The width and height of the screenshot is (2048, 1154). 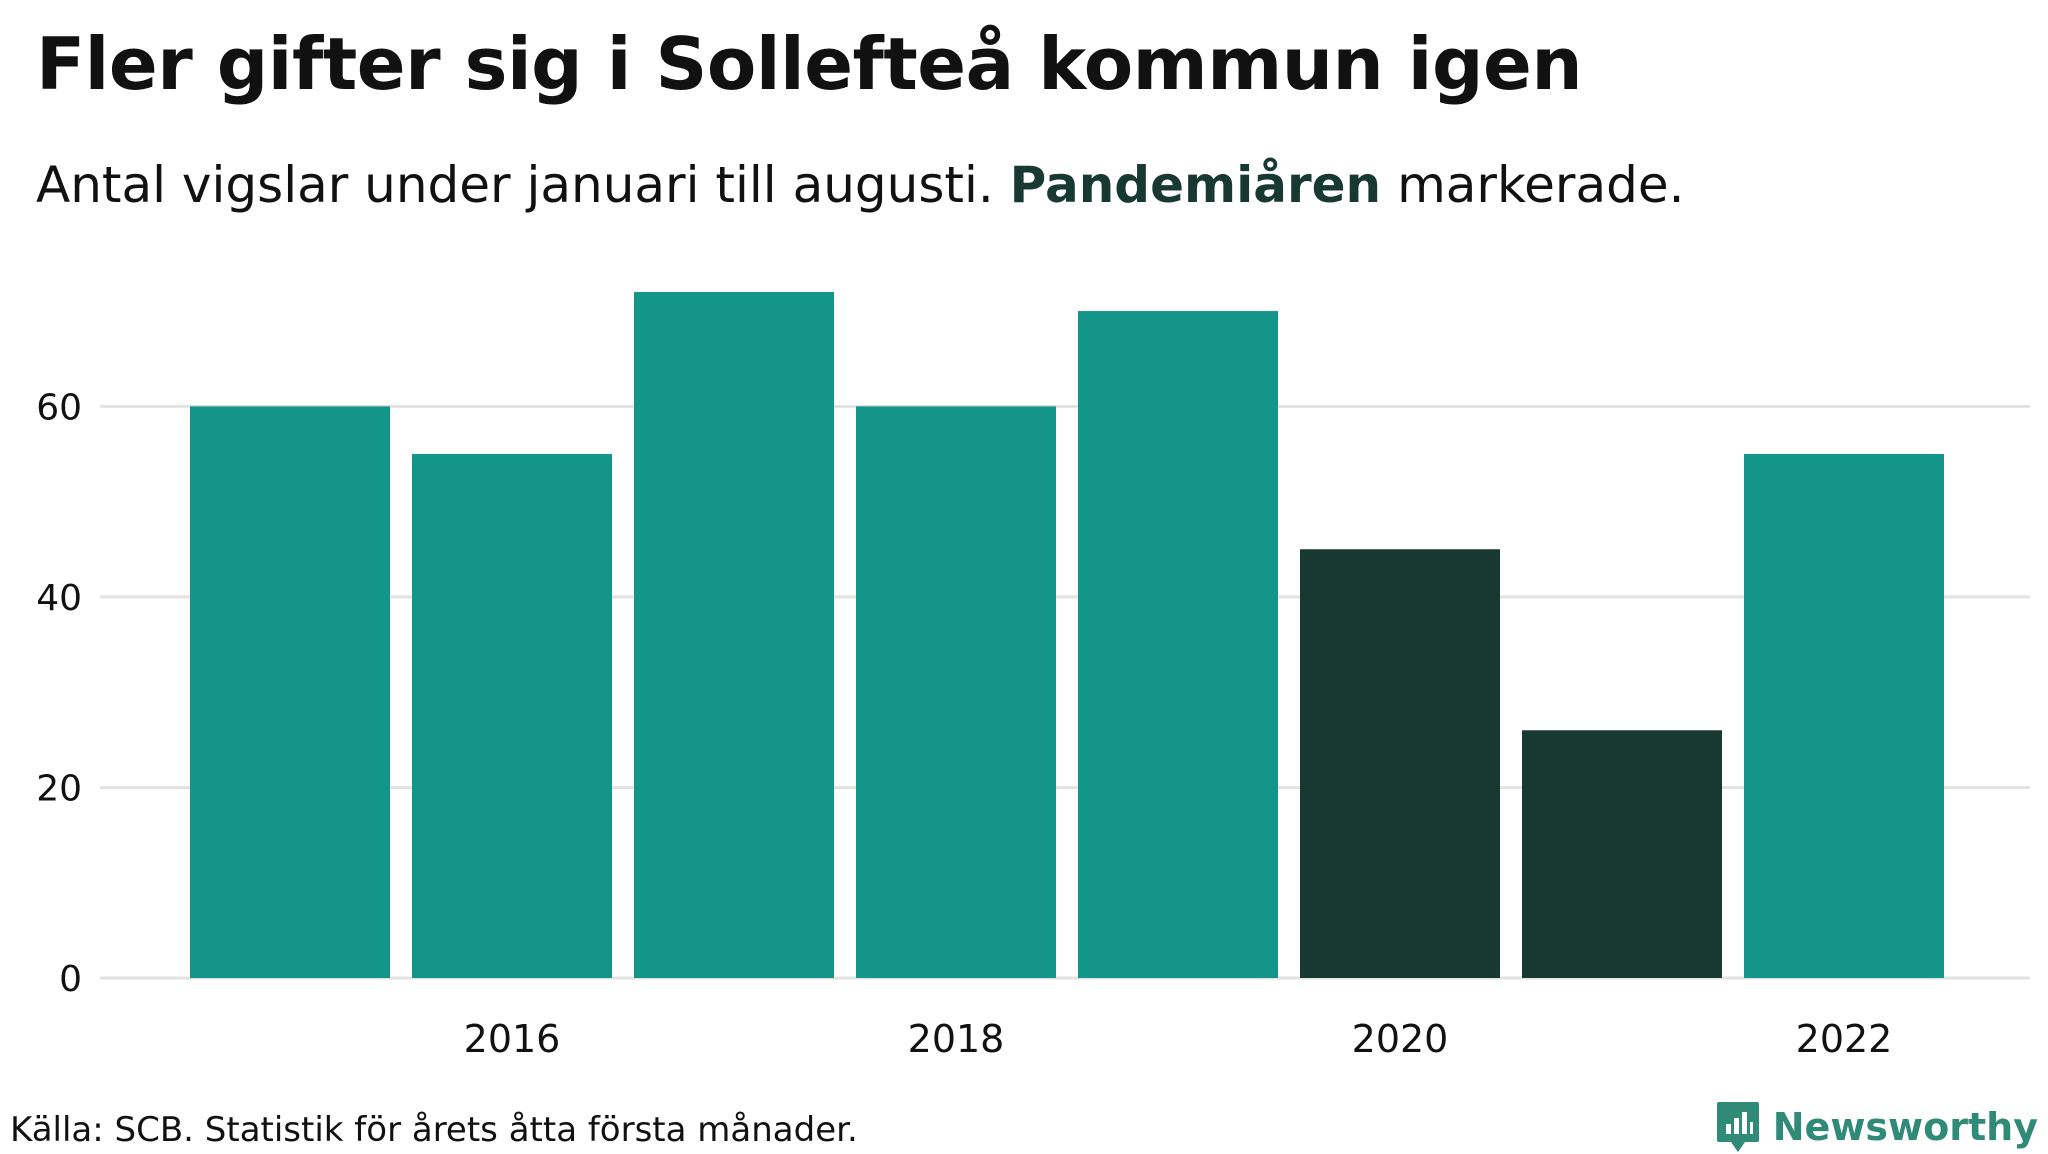 What do you see at coordinates (1195, 185) in the screenshot?
I see `subtitle-highlight-pandemic: Pandemiåren` at bounding box center [1195, 185].